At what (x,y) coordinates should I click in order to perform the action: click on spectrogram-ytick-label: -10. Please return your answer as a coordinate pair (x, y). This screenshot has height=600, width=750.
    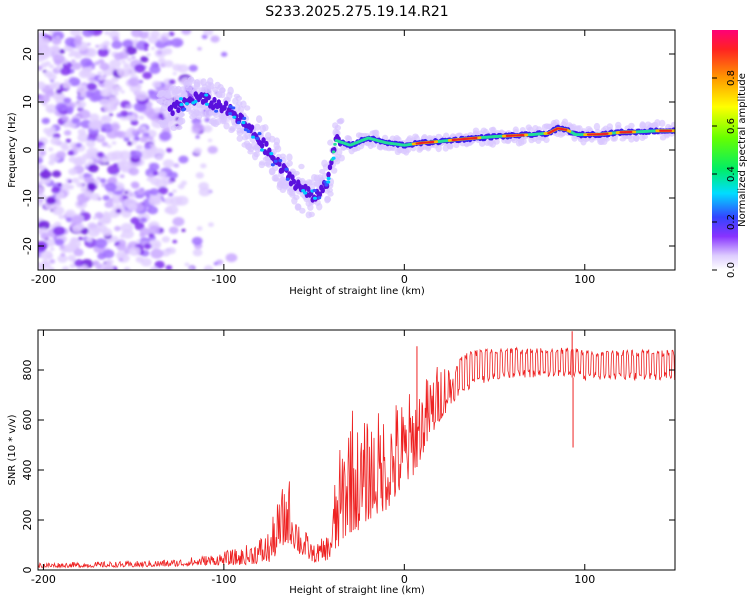
    Looking at the image, I should click on (27, 198).